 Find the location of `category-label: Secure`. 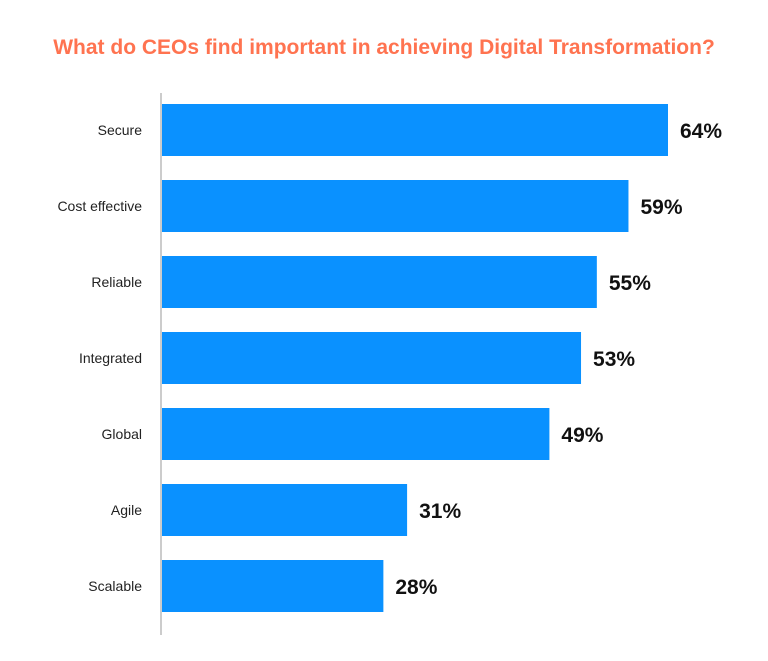

category-label: Secure is located at coordinates (120, 130).